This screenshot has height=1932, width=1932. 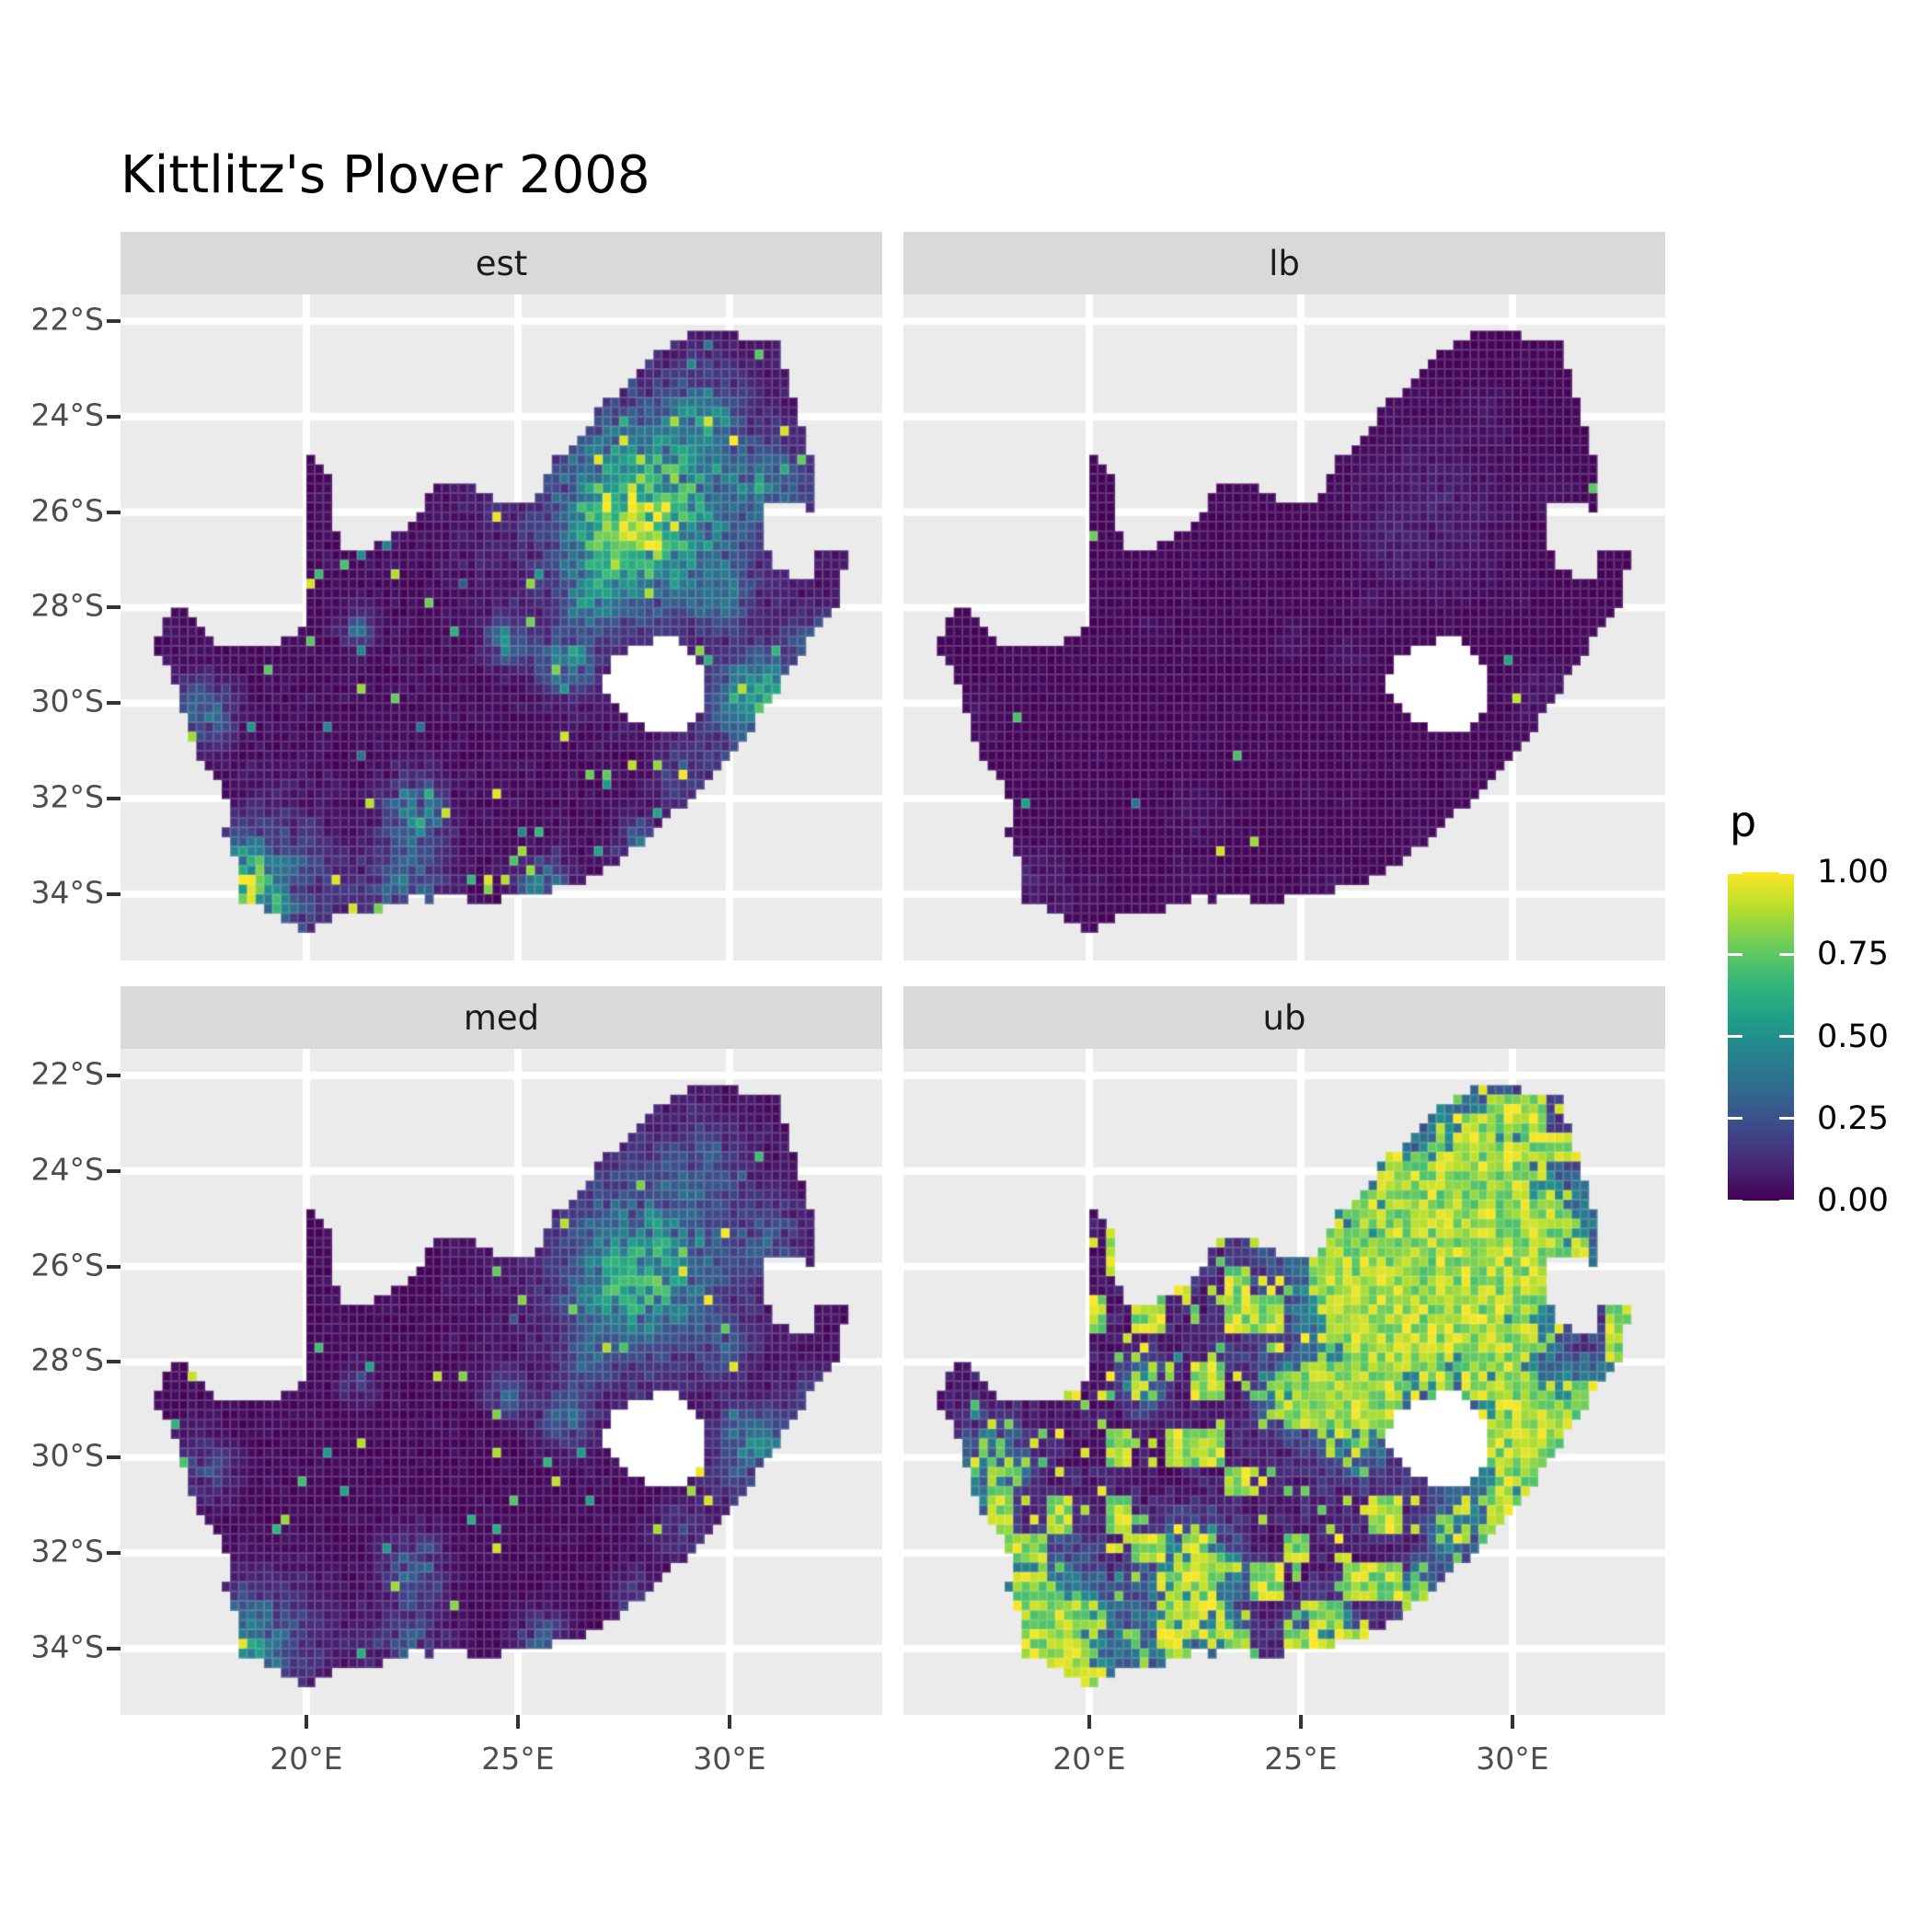 I want to click on map-panel-lb, so click(x=1284, y=627).